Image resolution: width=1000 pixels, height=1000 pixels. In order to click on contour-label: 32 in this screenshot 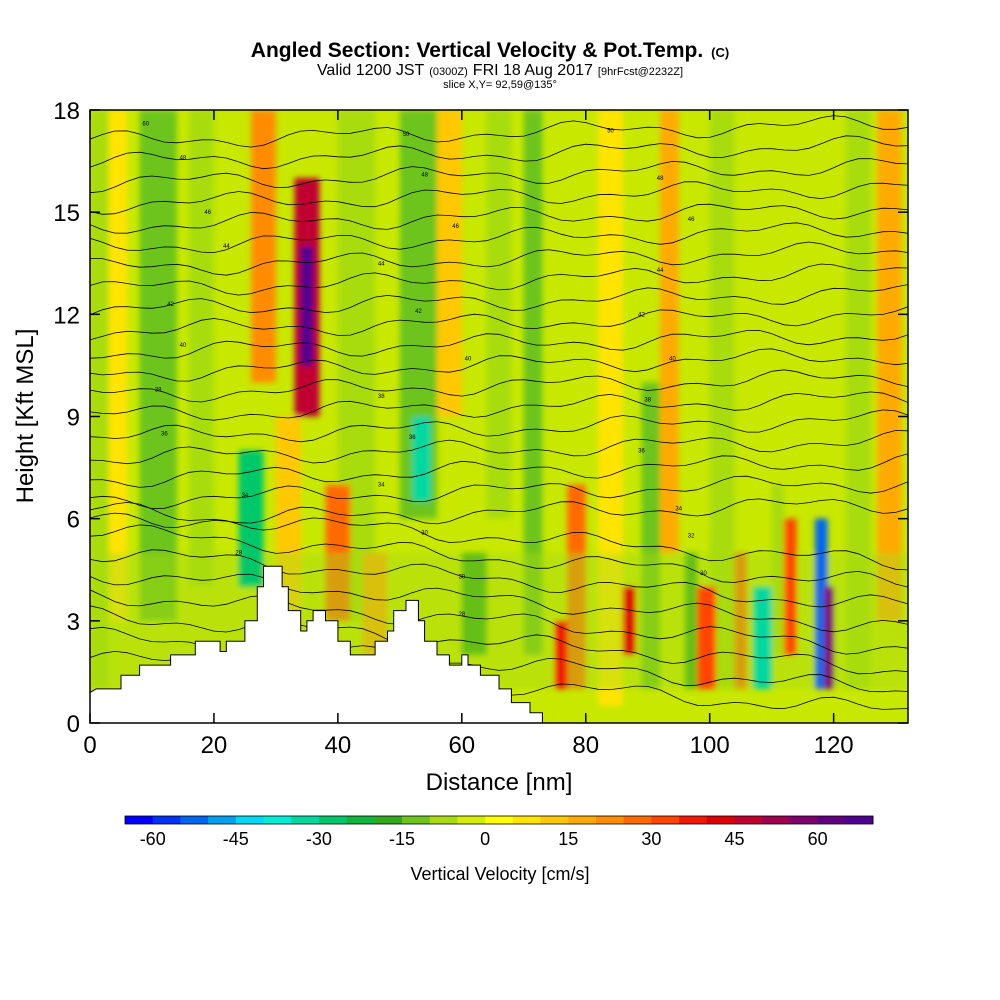, I will do `click(691, 537)`.